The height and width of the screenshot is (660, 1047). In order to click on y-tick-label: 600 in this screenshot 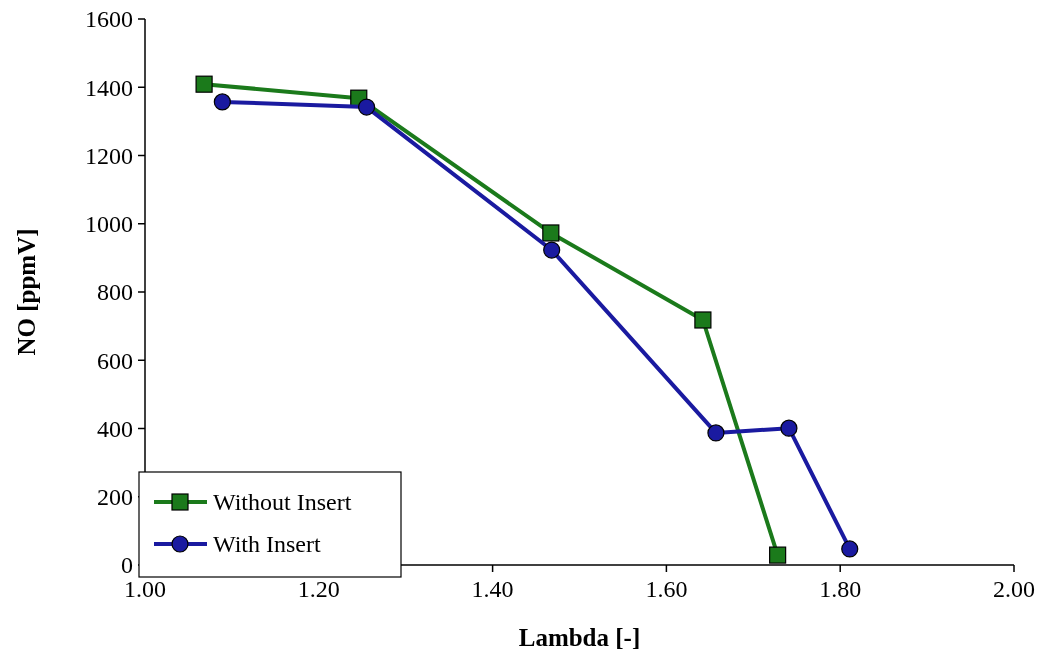, I will do `click(115, 360)`.